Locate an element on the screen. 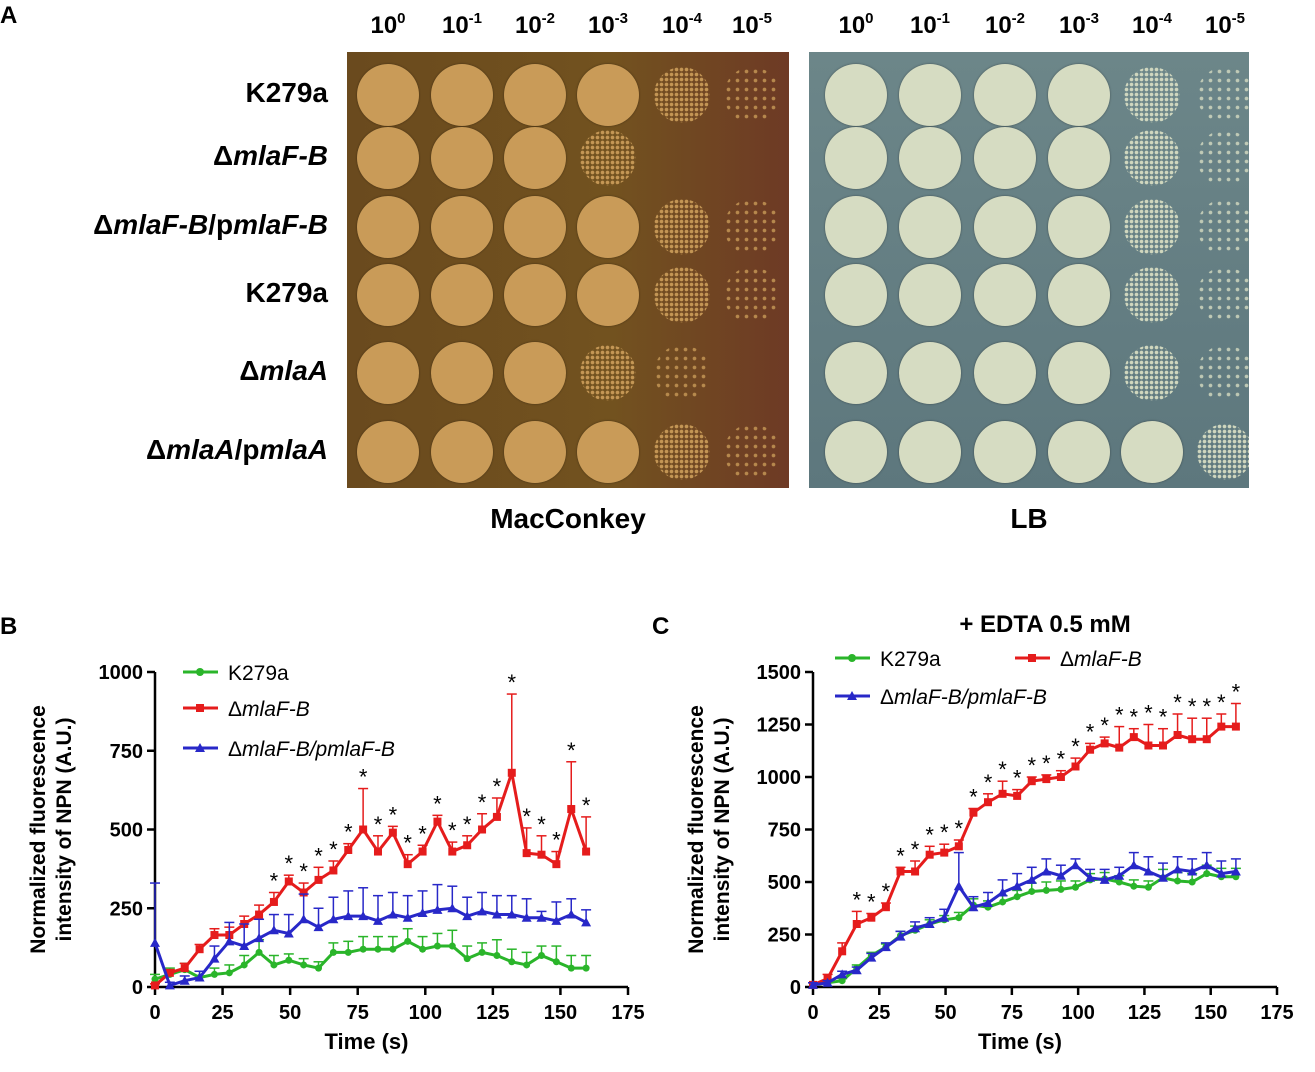  strain-label: ΔmlaF-B/pmlaF-B is located at coordinates (210, 224).